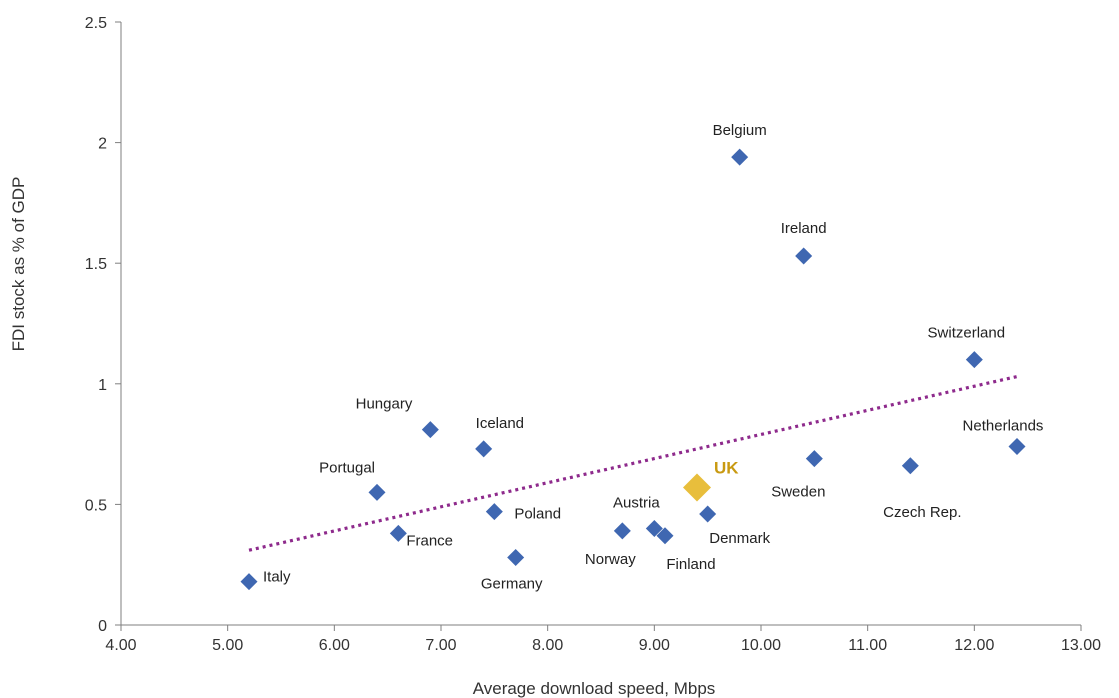 Image resolution: width=1119 pixels, height=698 pixels. What do you see at coordinates (974, 645) in the screenshot?
I see `x-tick-label: 12.00` at bounding box center [974, 645].